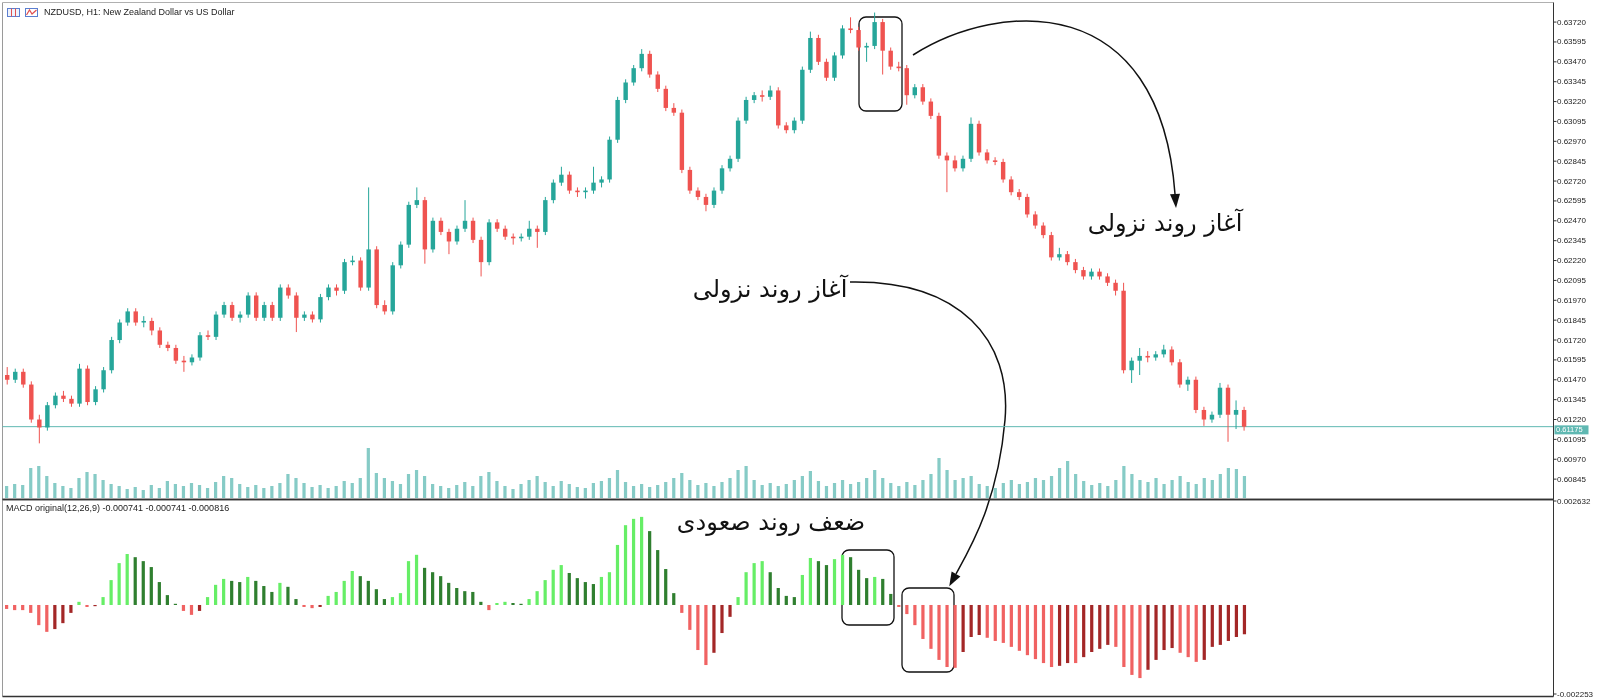 Image resolution: width=1600 pixels, height=700 pixels. What do you see at coordinates (118, 508) in the screenshot?
I see `chart-title: MACD original(12,26,9) -0.000741 -0.000741 -0.000816` at bounding box center [118, 508].